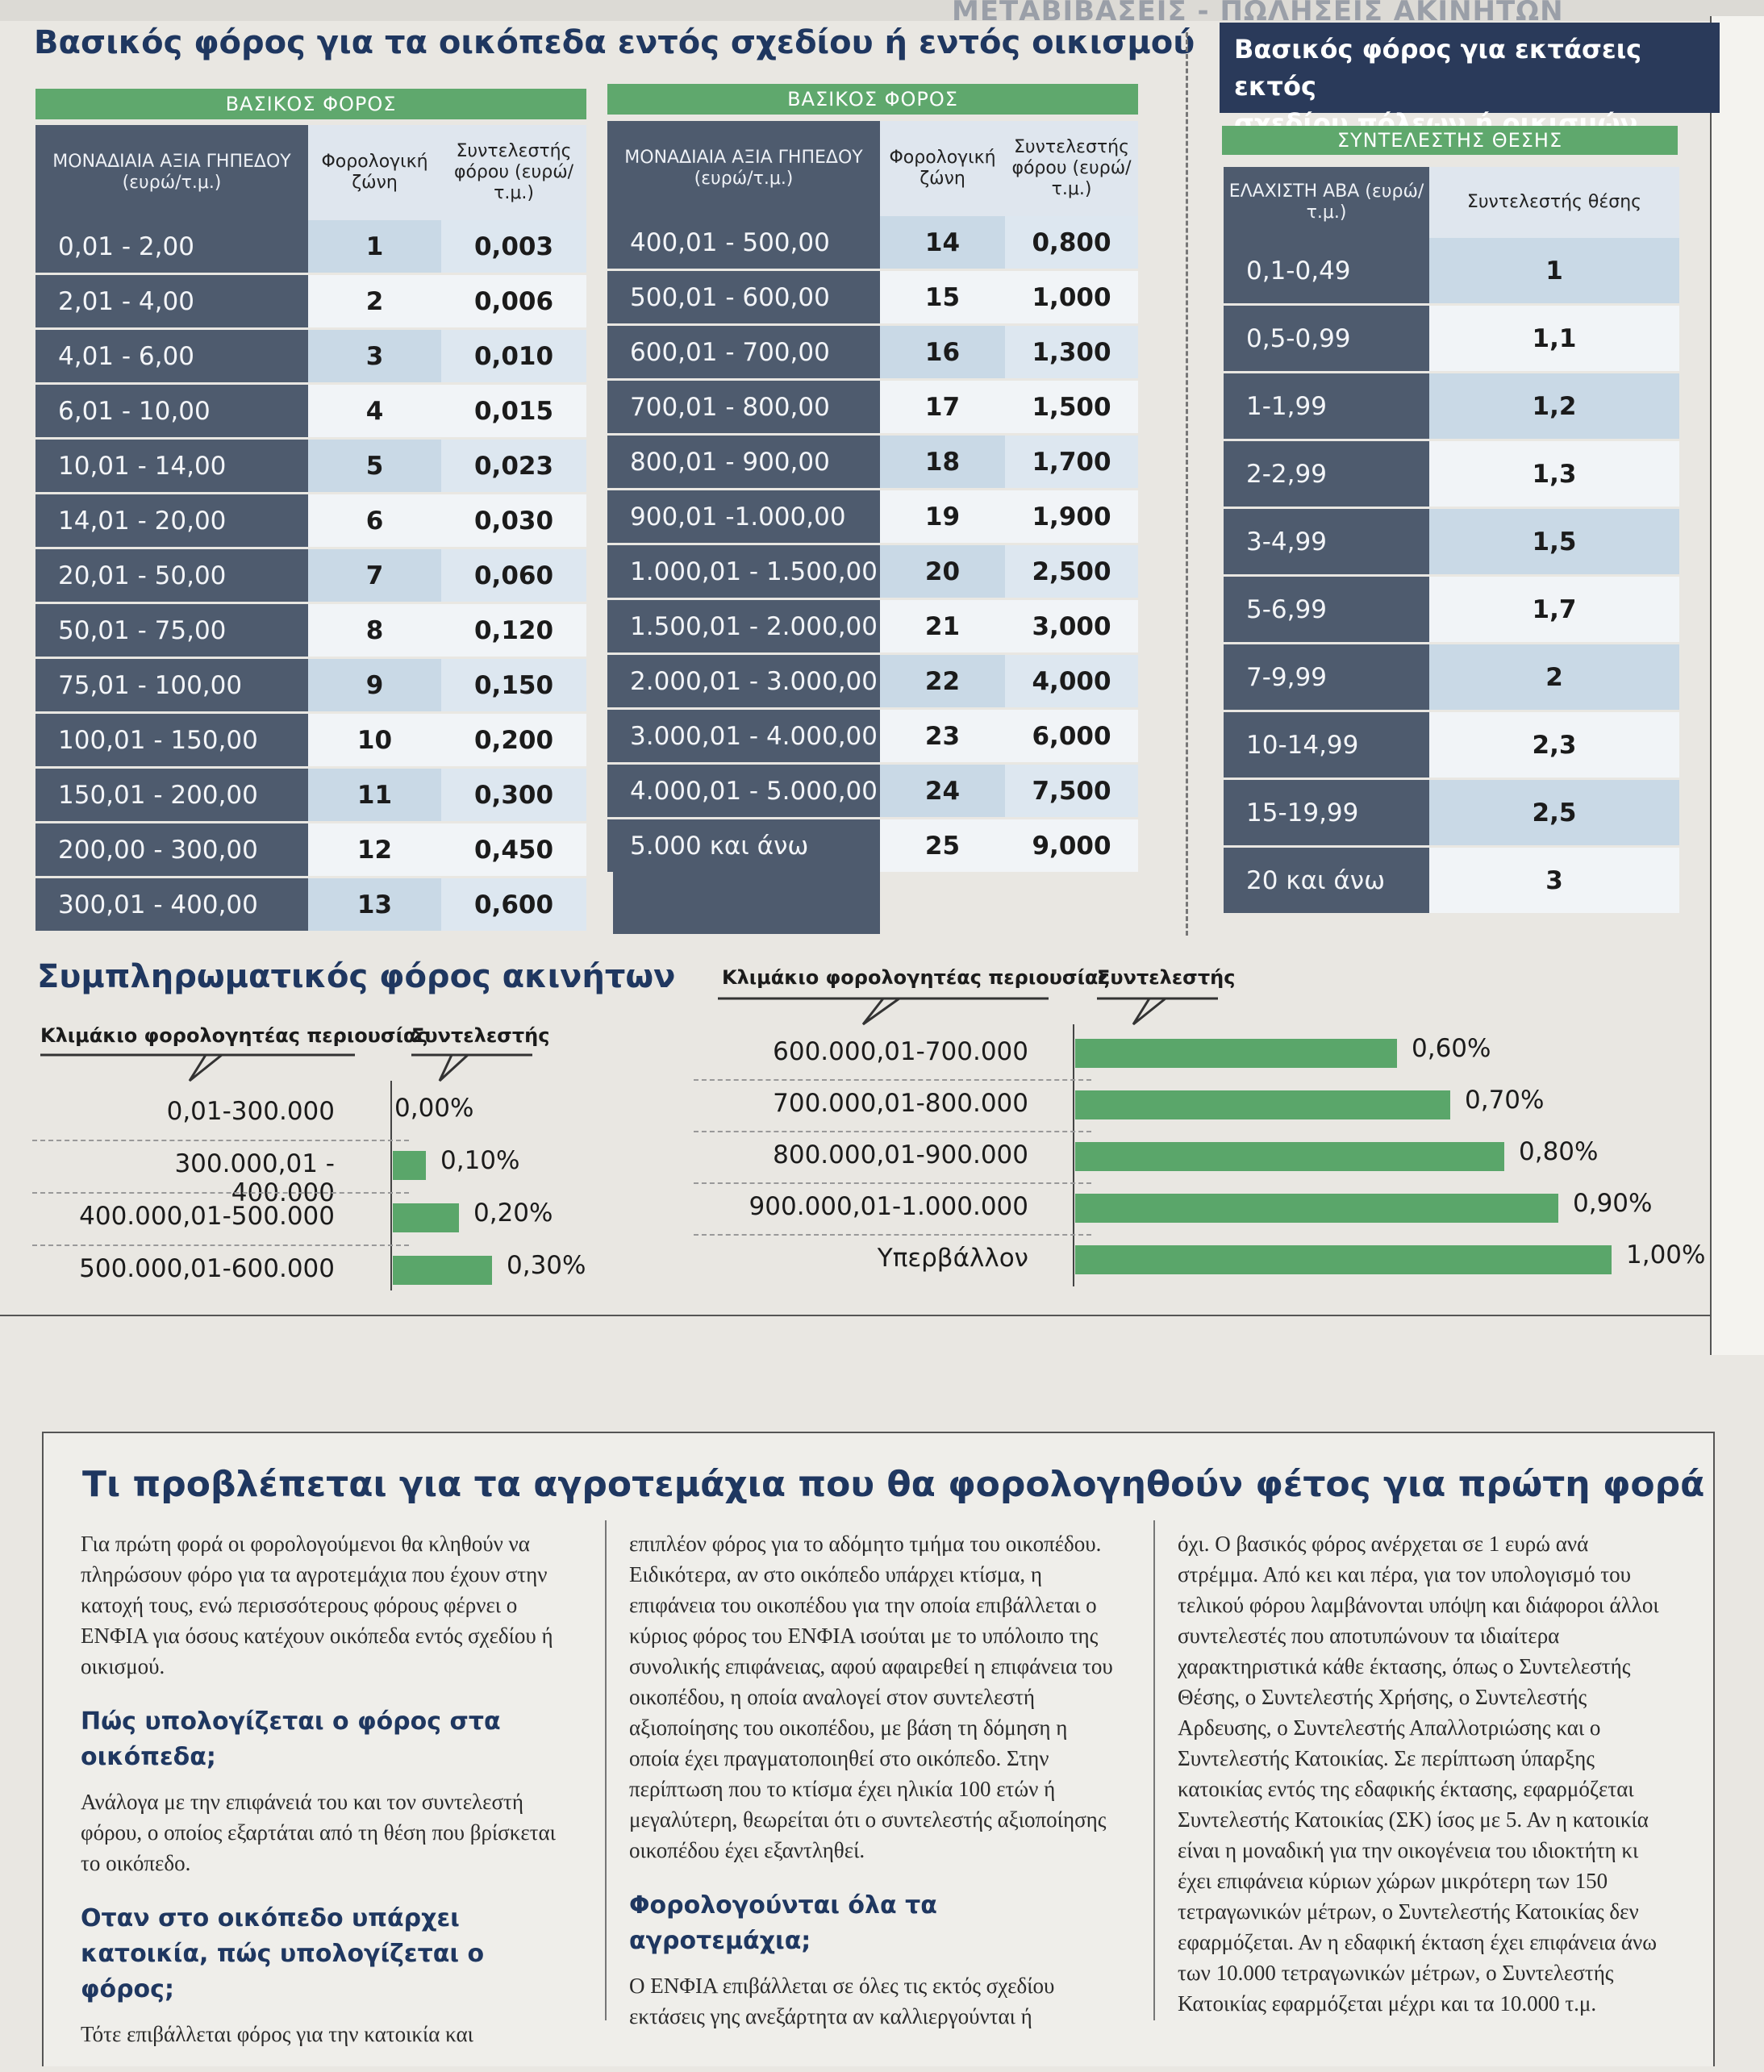 This screenshot has height=2072, width=1764. What do you see at coordinates (1073, 1155) in the screenshot?
I see `right-axis-line` at bounding box center [1073, 1155].